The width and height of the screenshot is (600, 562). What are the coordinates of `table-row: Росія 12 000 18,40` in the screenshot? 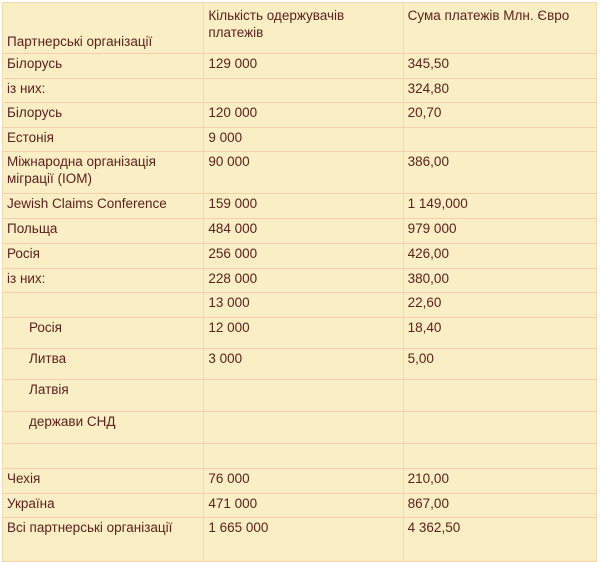 It's located at (299, 333).